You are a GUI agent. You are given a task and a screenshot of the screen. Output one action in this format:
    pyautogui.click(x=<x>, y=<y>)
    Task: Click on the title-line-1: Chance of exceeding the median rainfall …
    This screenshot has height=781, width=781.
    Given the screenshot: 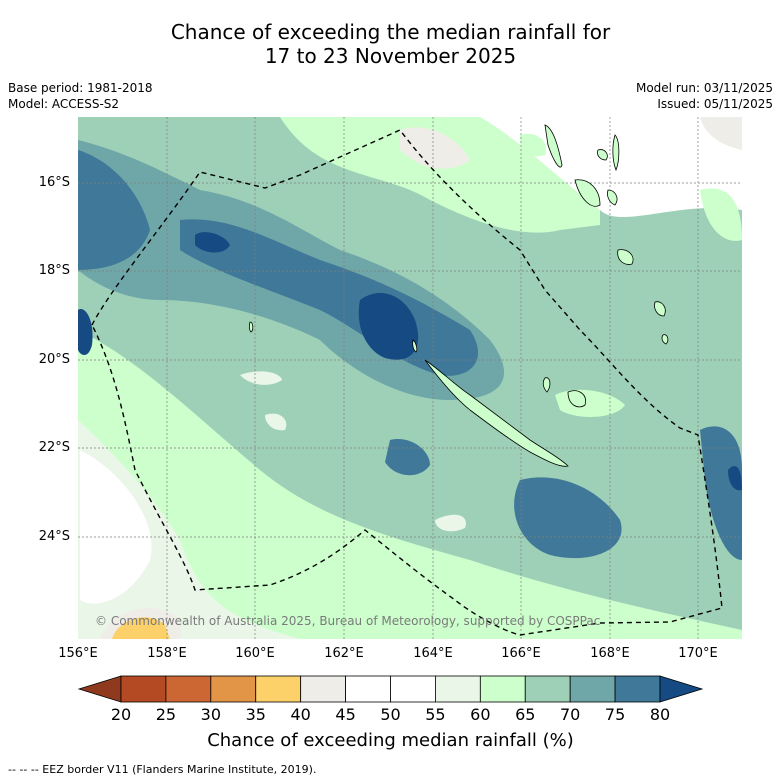 What is the action you would take?
    pyautogui.click(x=390, y=32)
    